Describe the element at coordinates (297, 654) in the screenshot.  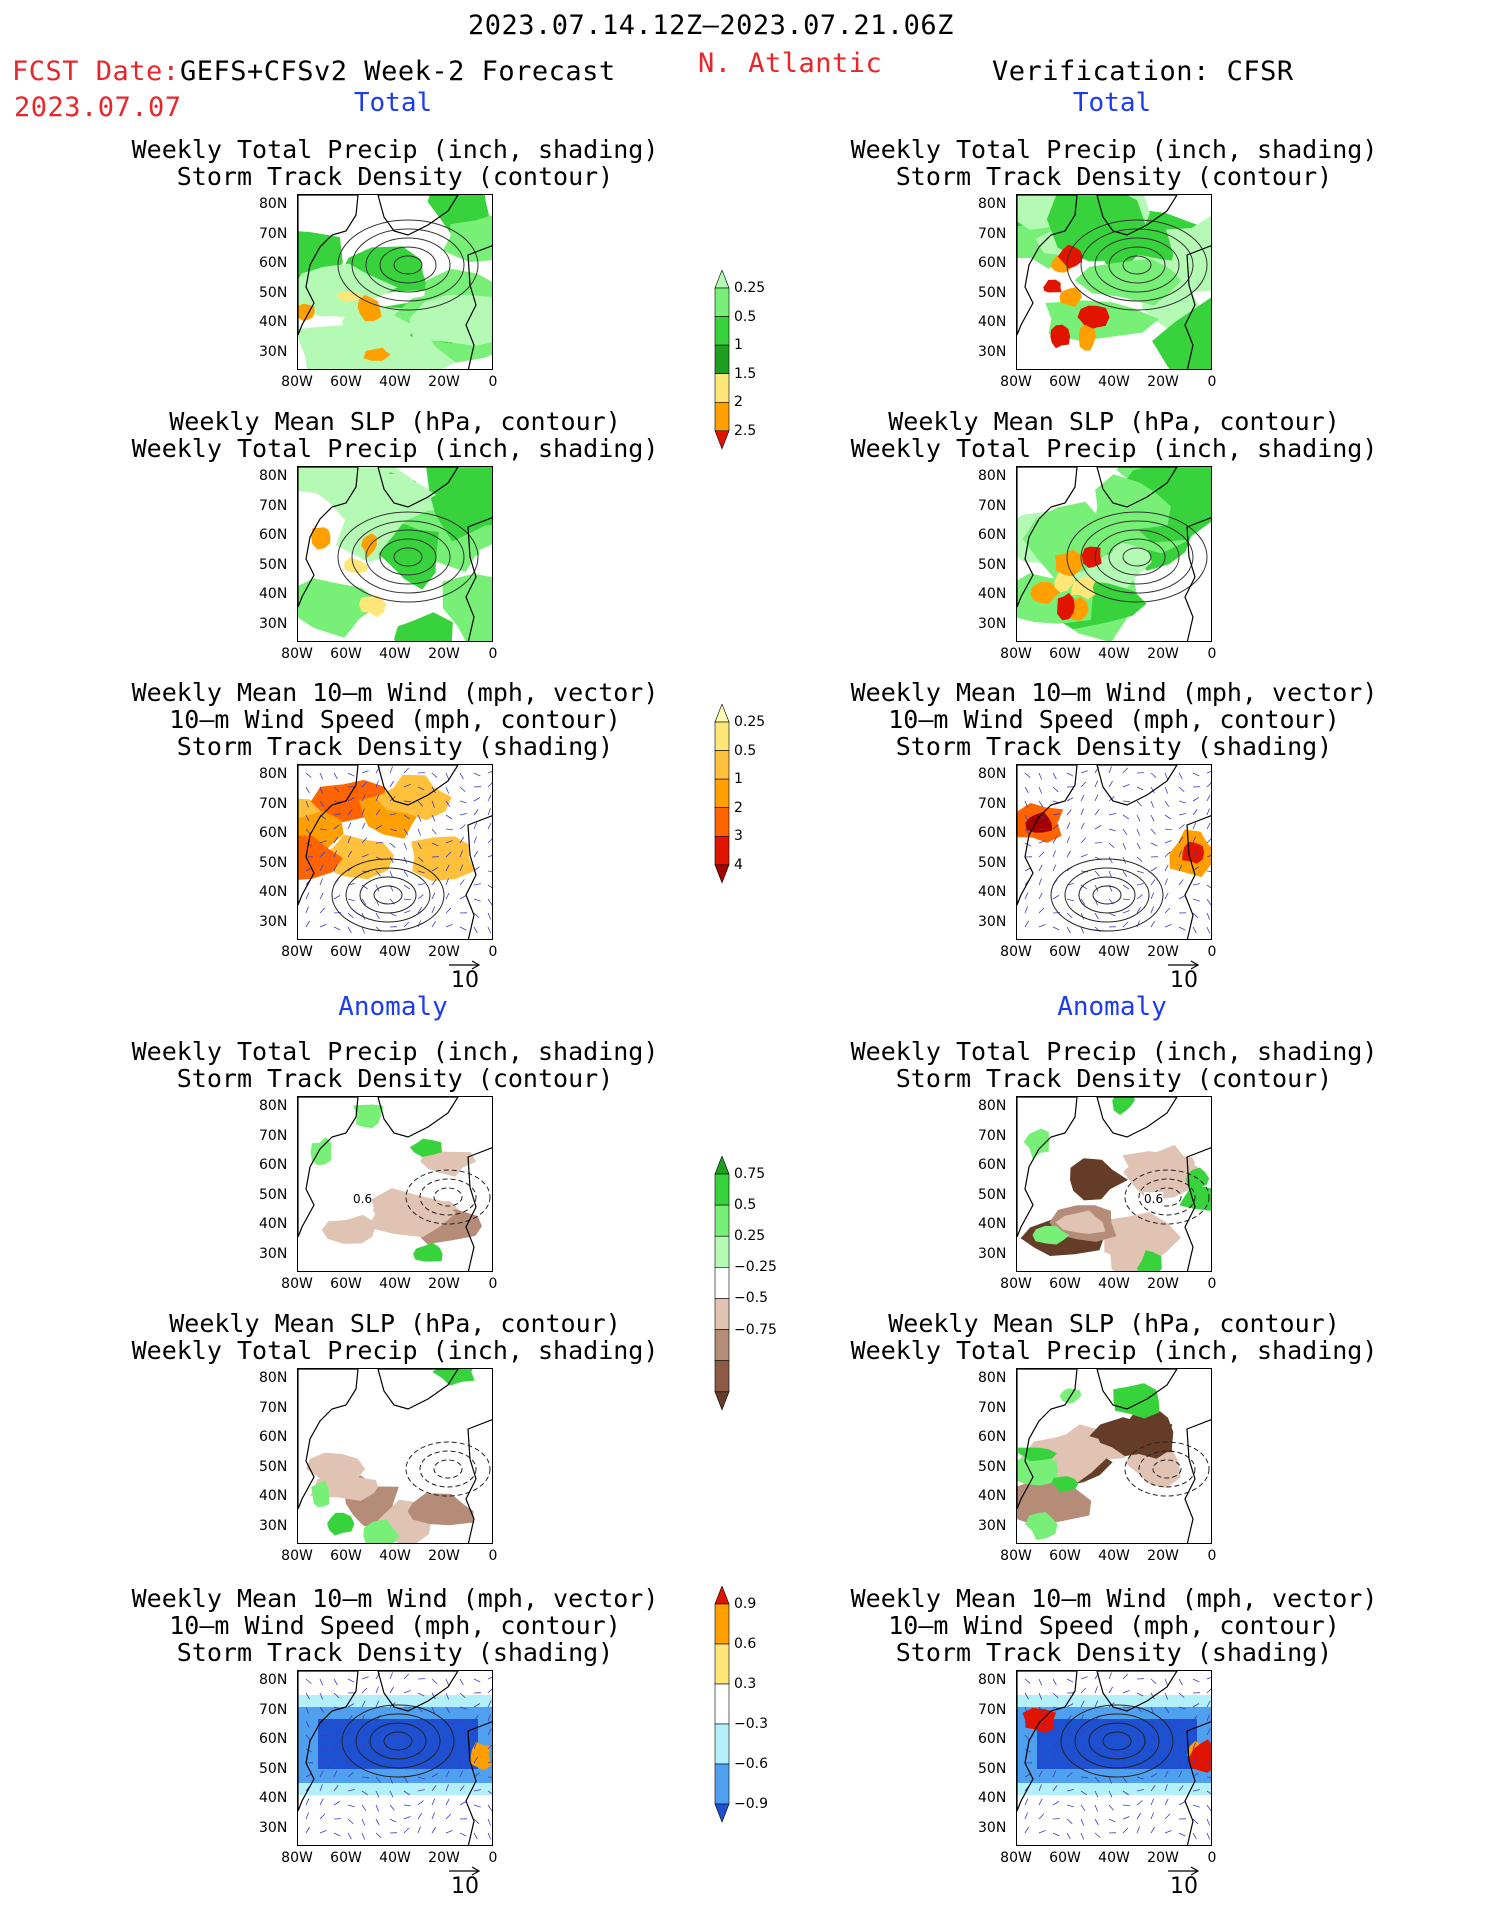
I see `fcst-total-slp_precip-lon-tick: 80W` at that location.